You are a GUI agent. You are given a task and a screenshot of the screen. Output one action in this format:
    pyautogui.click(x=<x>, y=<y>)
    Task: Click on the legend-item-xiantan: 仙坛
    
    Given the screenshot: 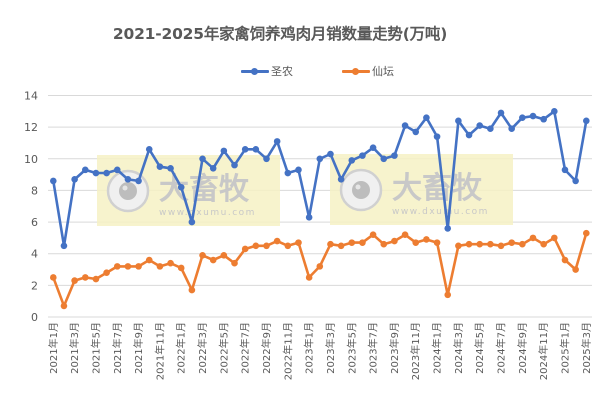 What is the action you would take?
    pyautogui.click(x=368, y=71)
    